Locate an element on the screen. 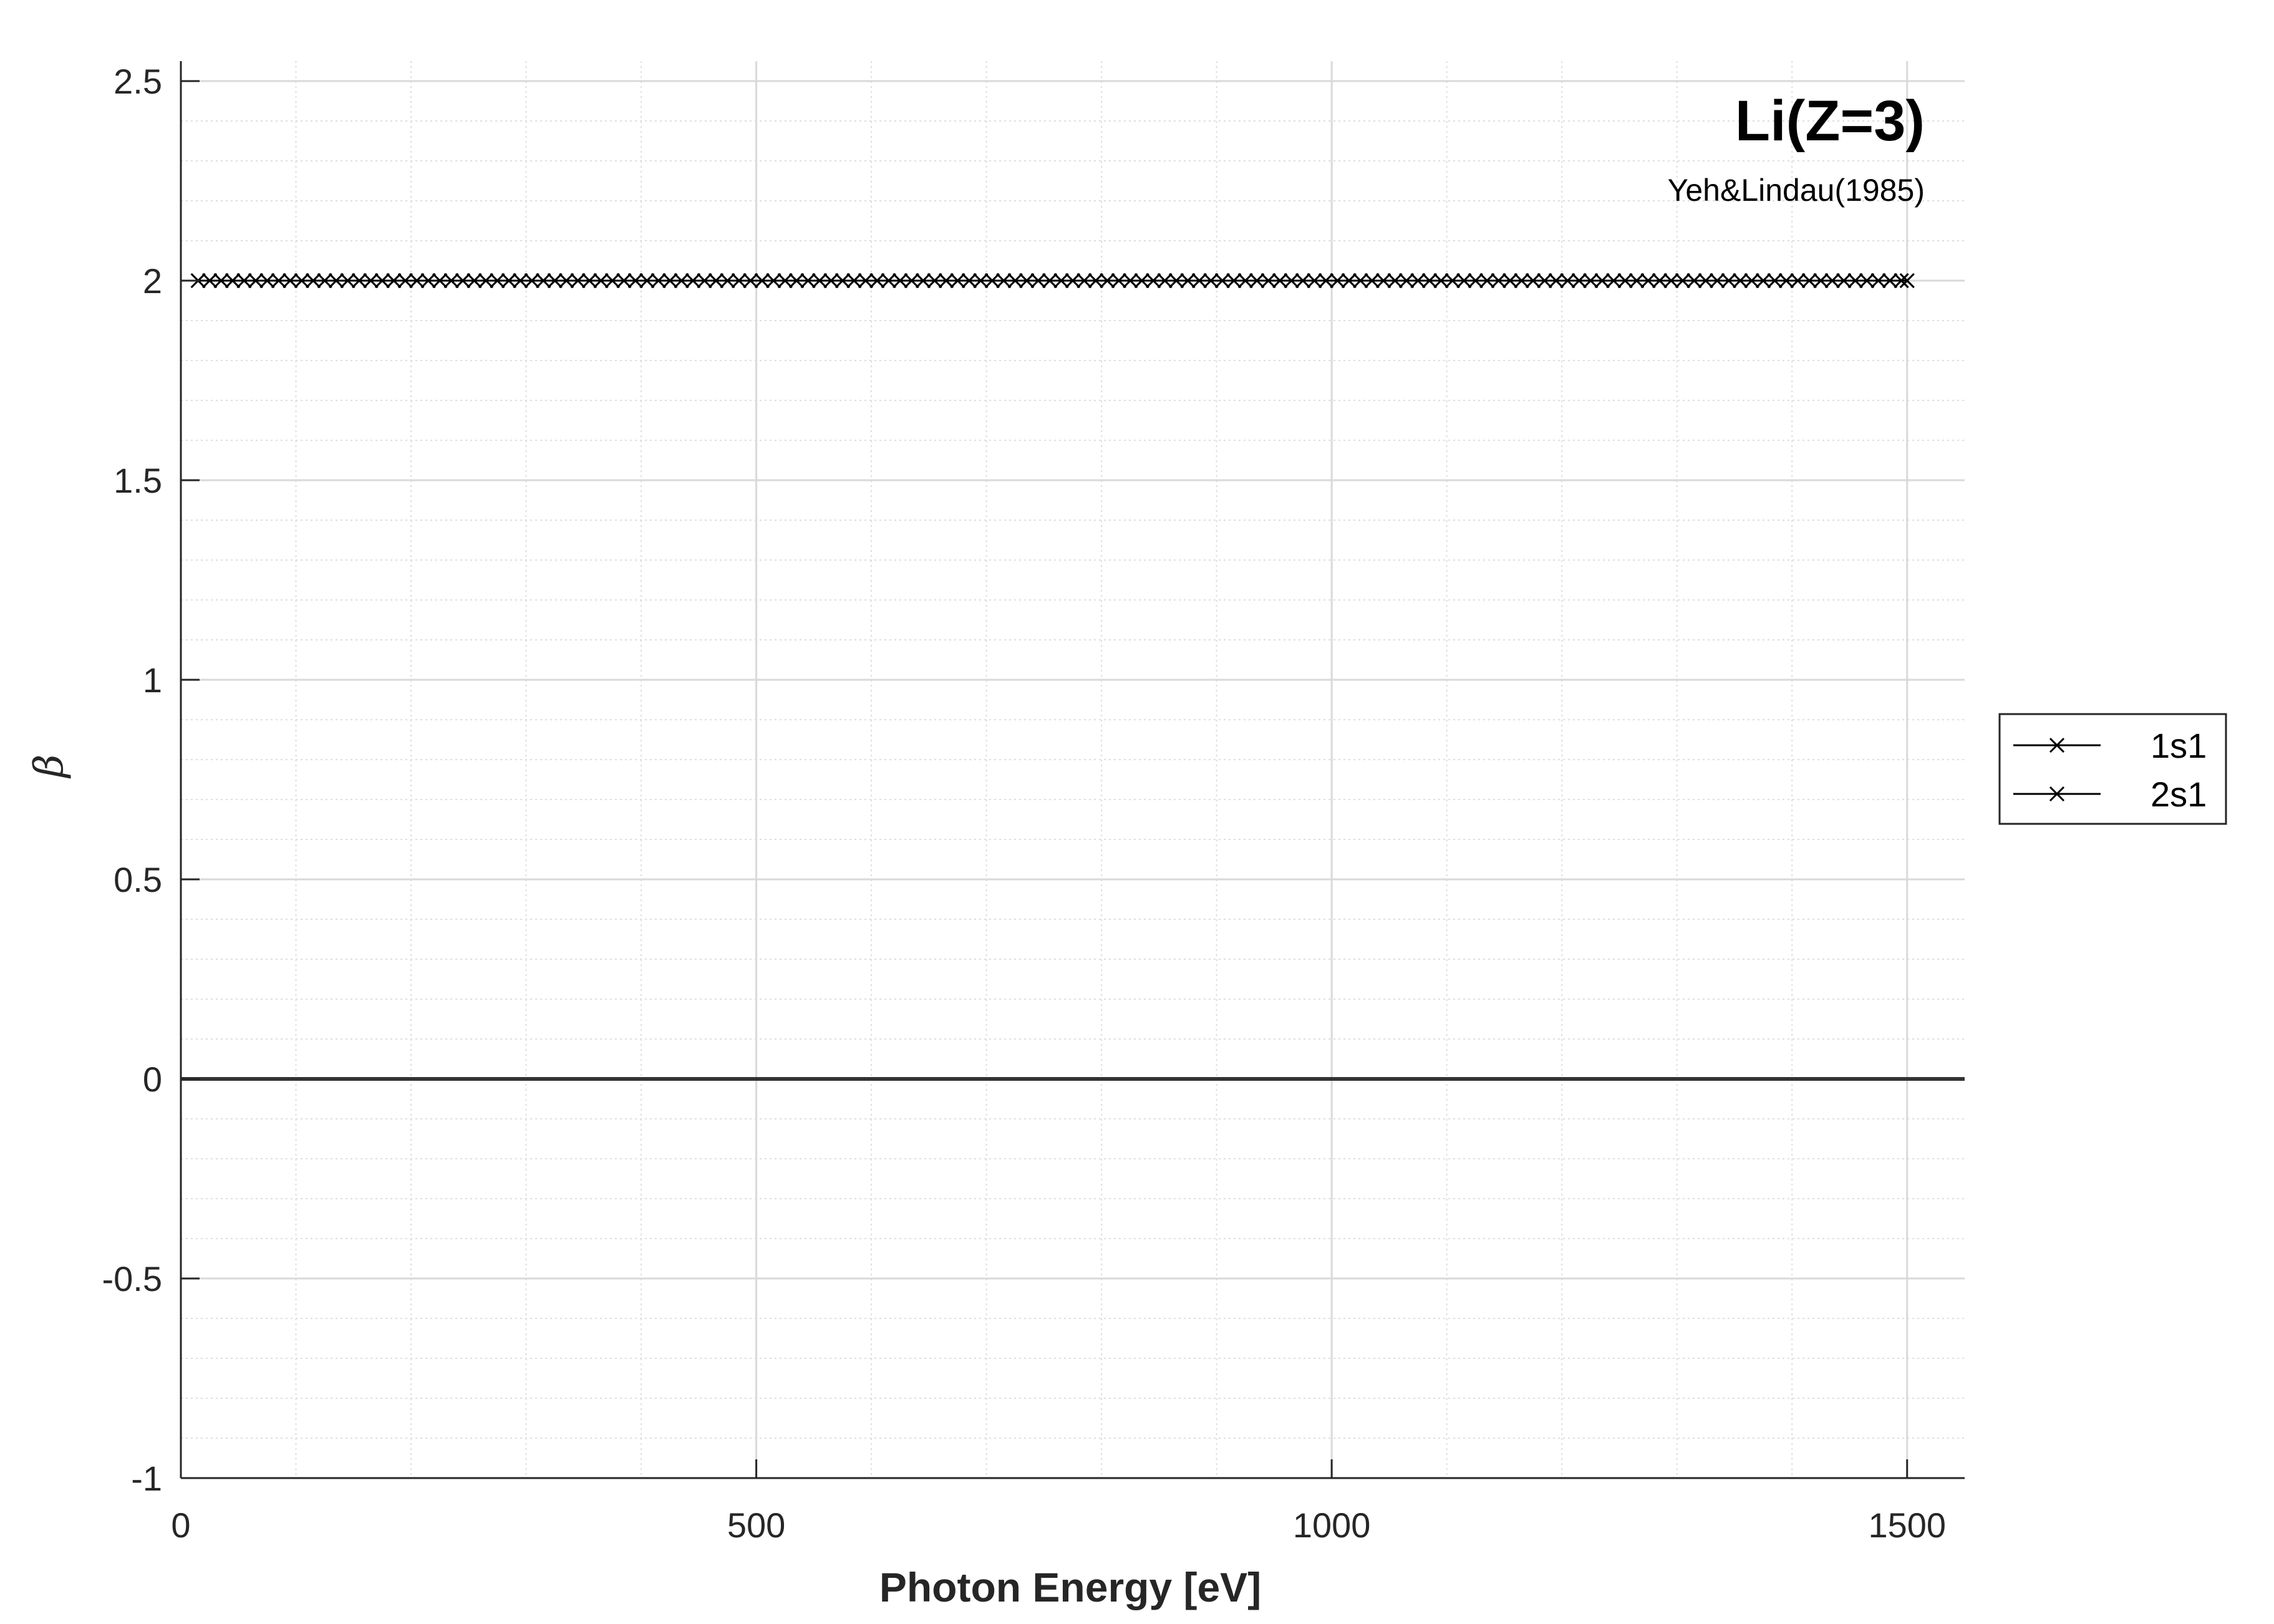  legend-label: 1s1 is located at coordinates (2179, 745).